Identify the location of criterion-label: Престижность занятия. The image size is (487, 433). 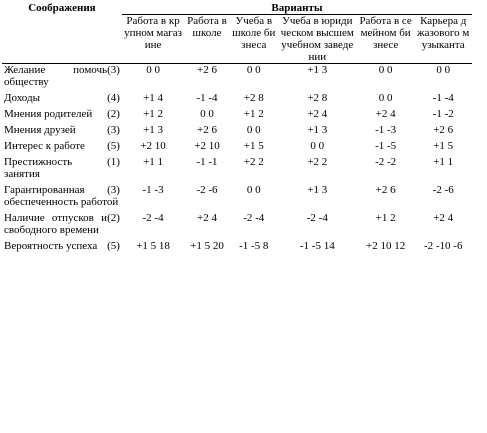
(38, 168).